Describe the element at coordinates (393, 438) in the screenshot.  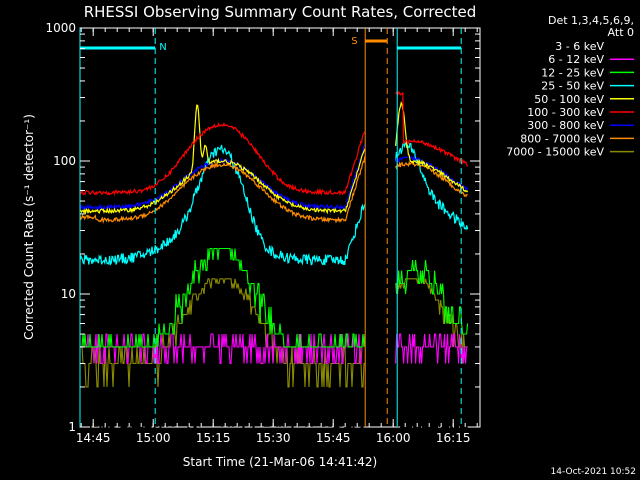
I see `x-tick-label: 16:00` at that location.